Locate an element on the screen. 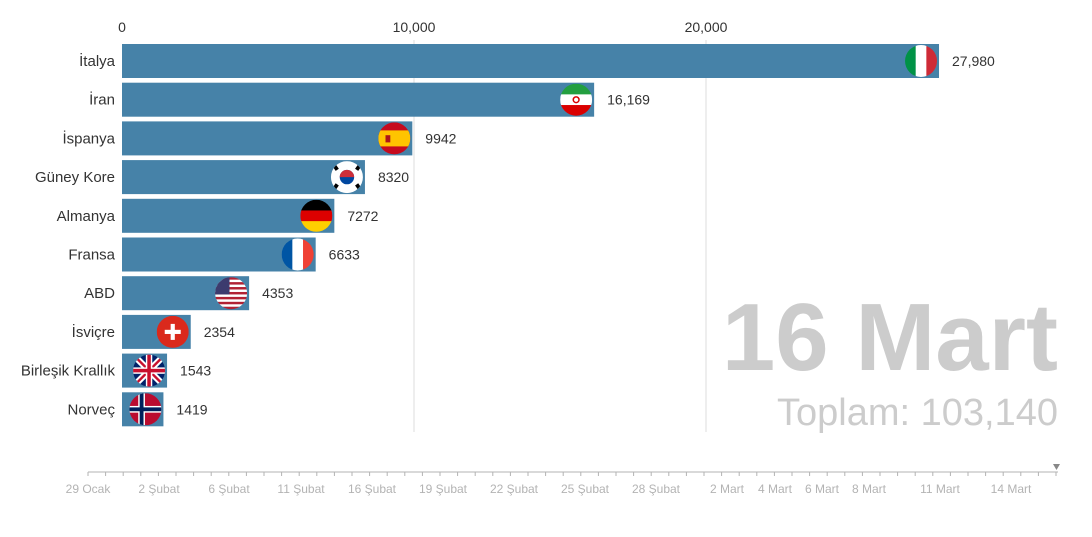 The image size is (1092, 537). timeline-label: 8 Mart is located at coordinates (869, 489).